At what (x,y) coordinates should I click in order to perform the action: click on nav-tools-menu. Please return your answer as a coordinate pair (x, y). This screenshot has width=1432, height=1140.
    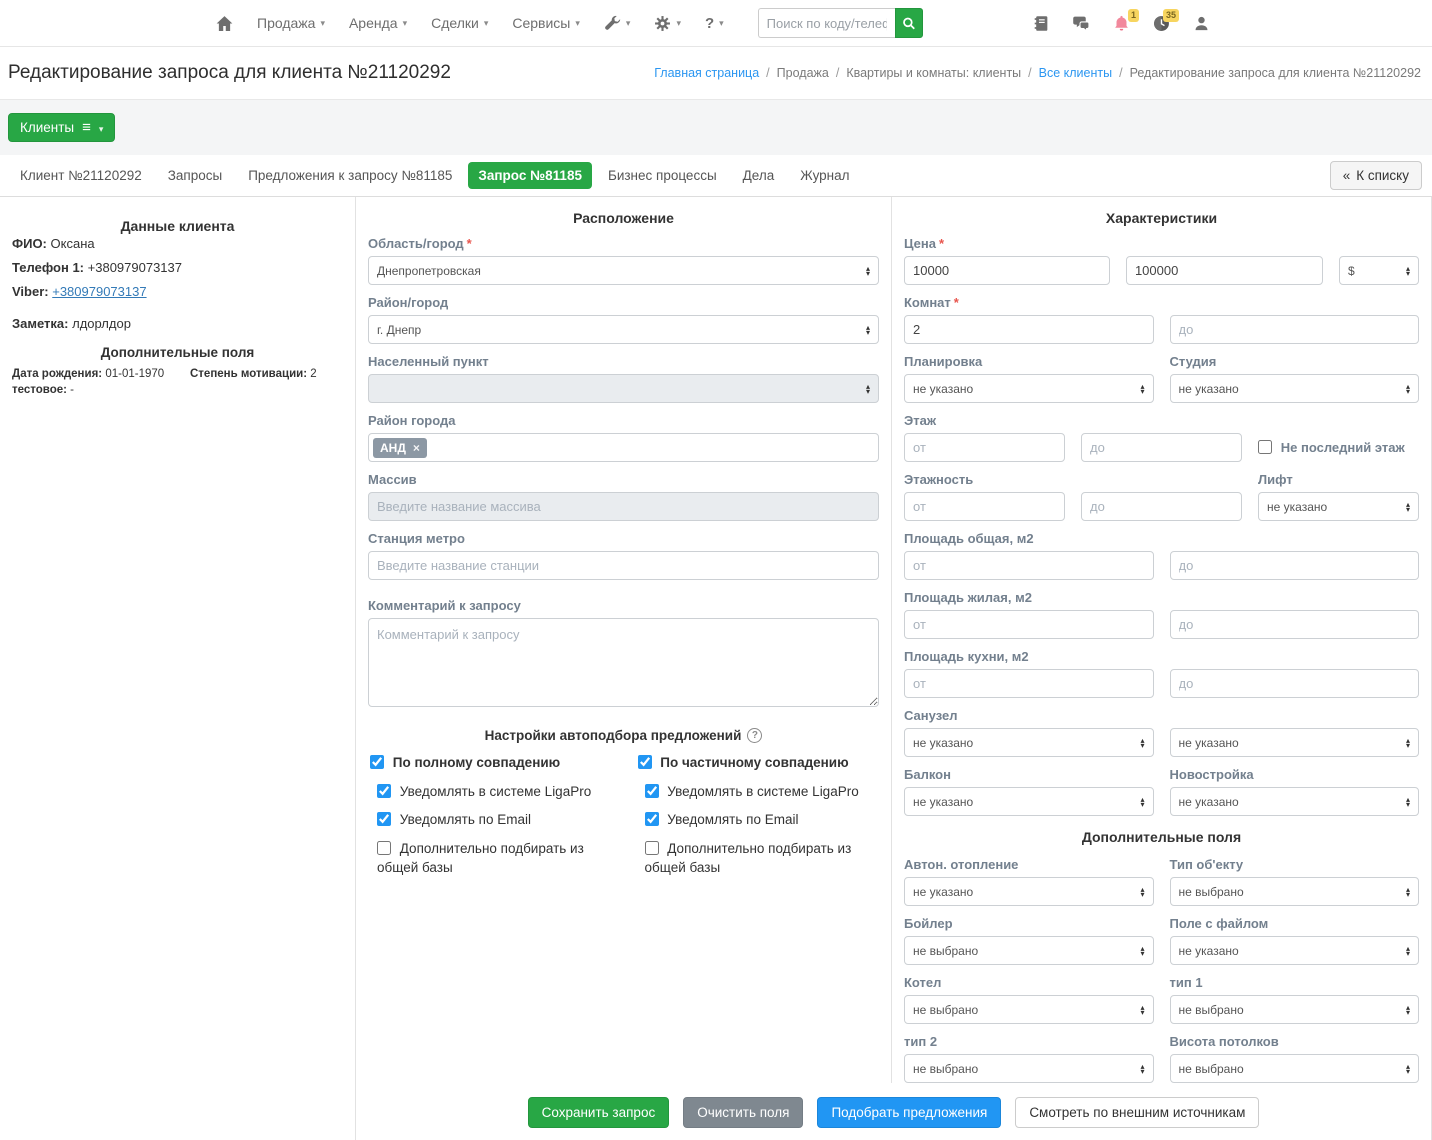
    Looking at the image, I should click on (617, 23).